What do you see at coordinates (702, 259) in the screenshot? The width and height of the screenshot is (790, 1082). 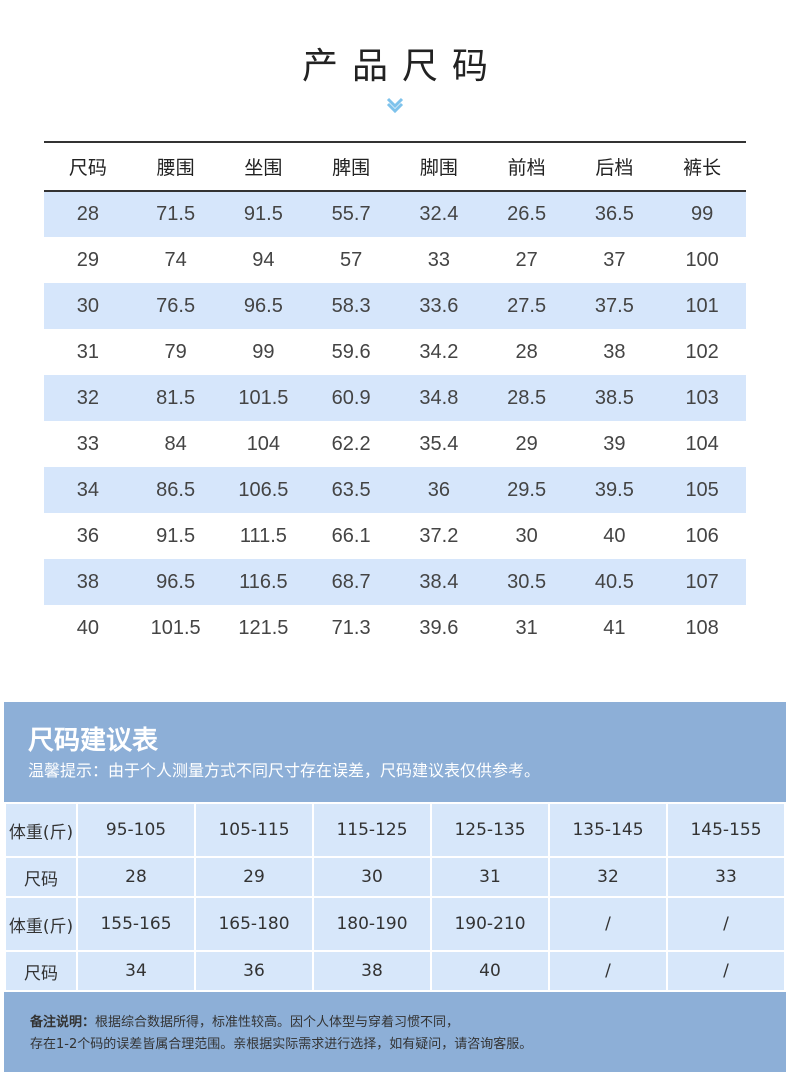 I see `table-cell: 100` at bounding box center [702, 259].